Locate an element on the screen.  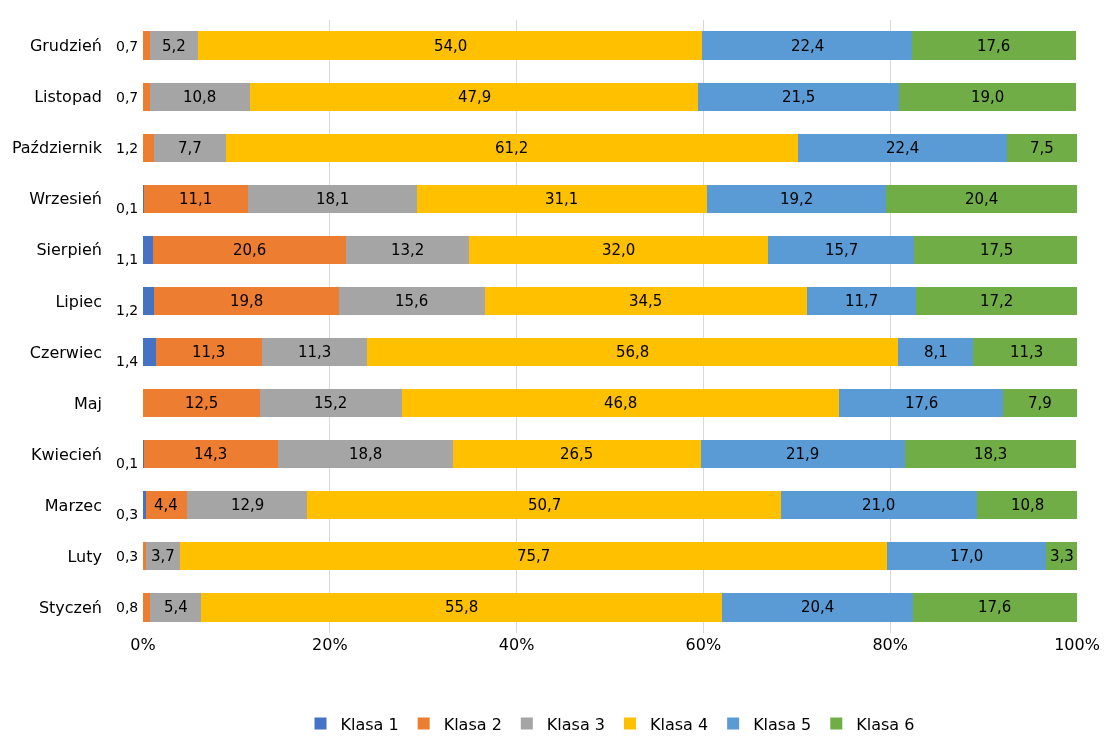
data-label: 5,2 is located at coordinates (174, 46).